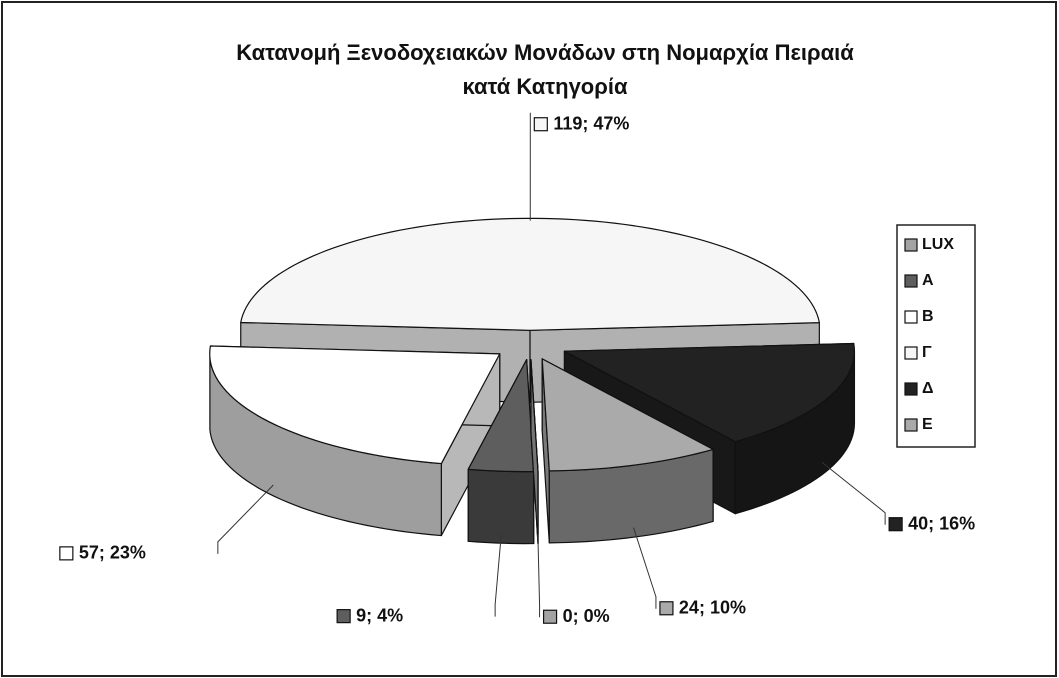 The height and width of the screenshot is (678, 1059). What do you see at coordinates (112, 553) in the screenshot?
I see `data-label: 57; 23%` at bounding box center [112, 553].